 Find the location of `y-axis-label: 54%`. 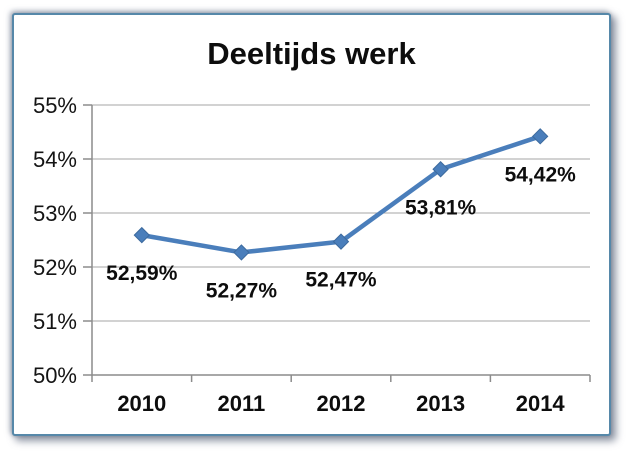

y-axis-label: 54% is located at coordinates (55, 159).